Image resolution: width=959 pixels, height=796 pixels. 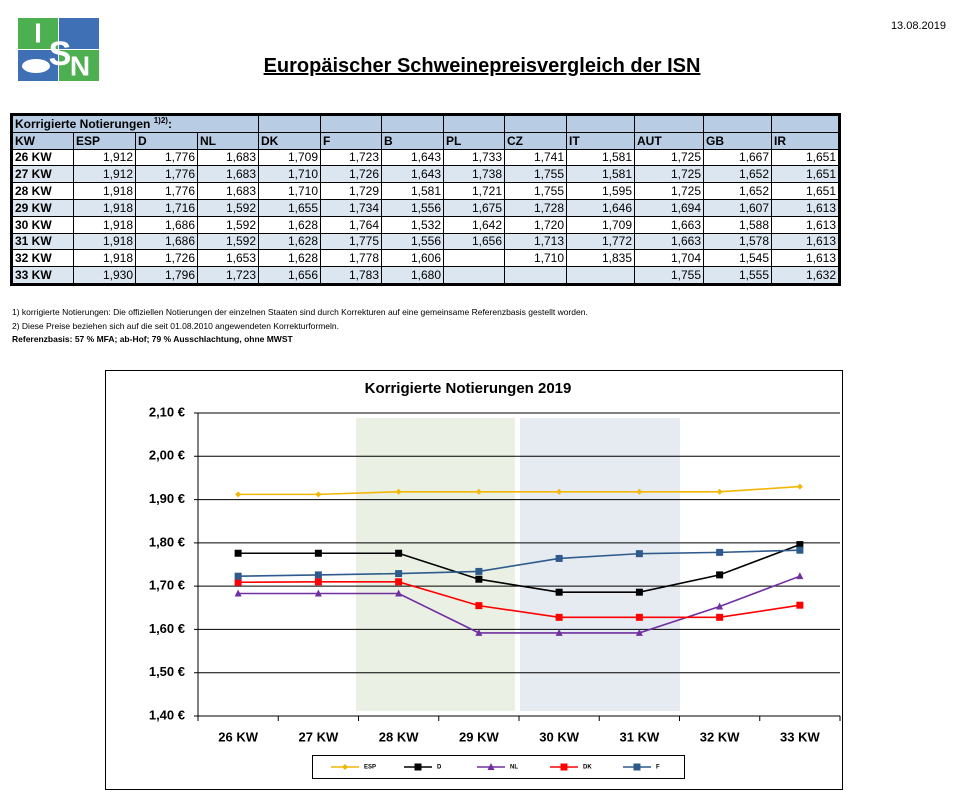 I want to click on row-label: 32 KW, so click(x=42, y=258).